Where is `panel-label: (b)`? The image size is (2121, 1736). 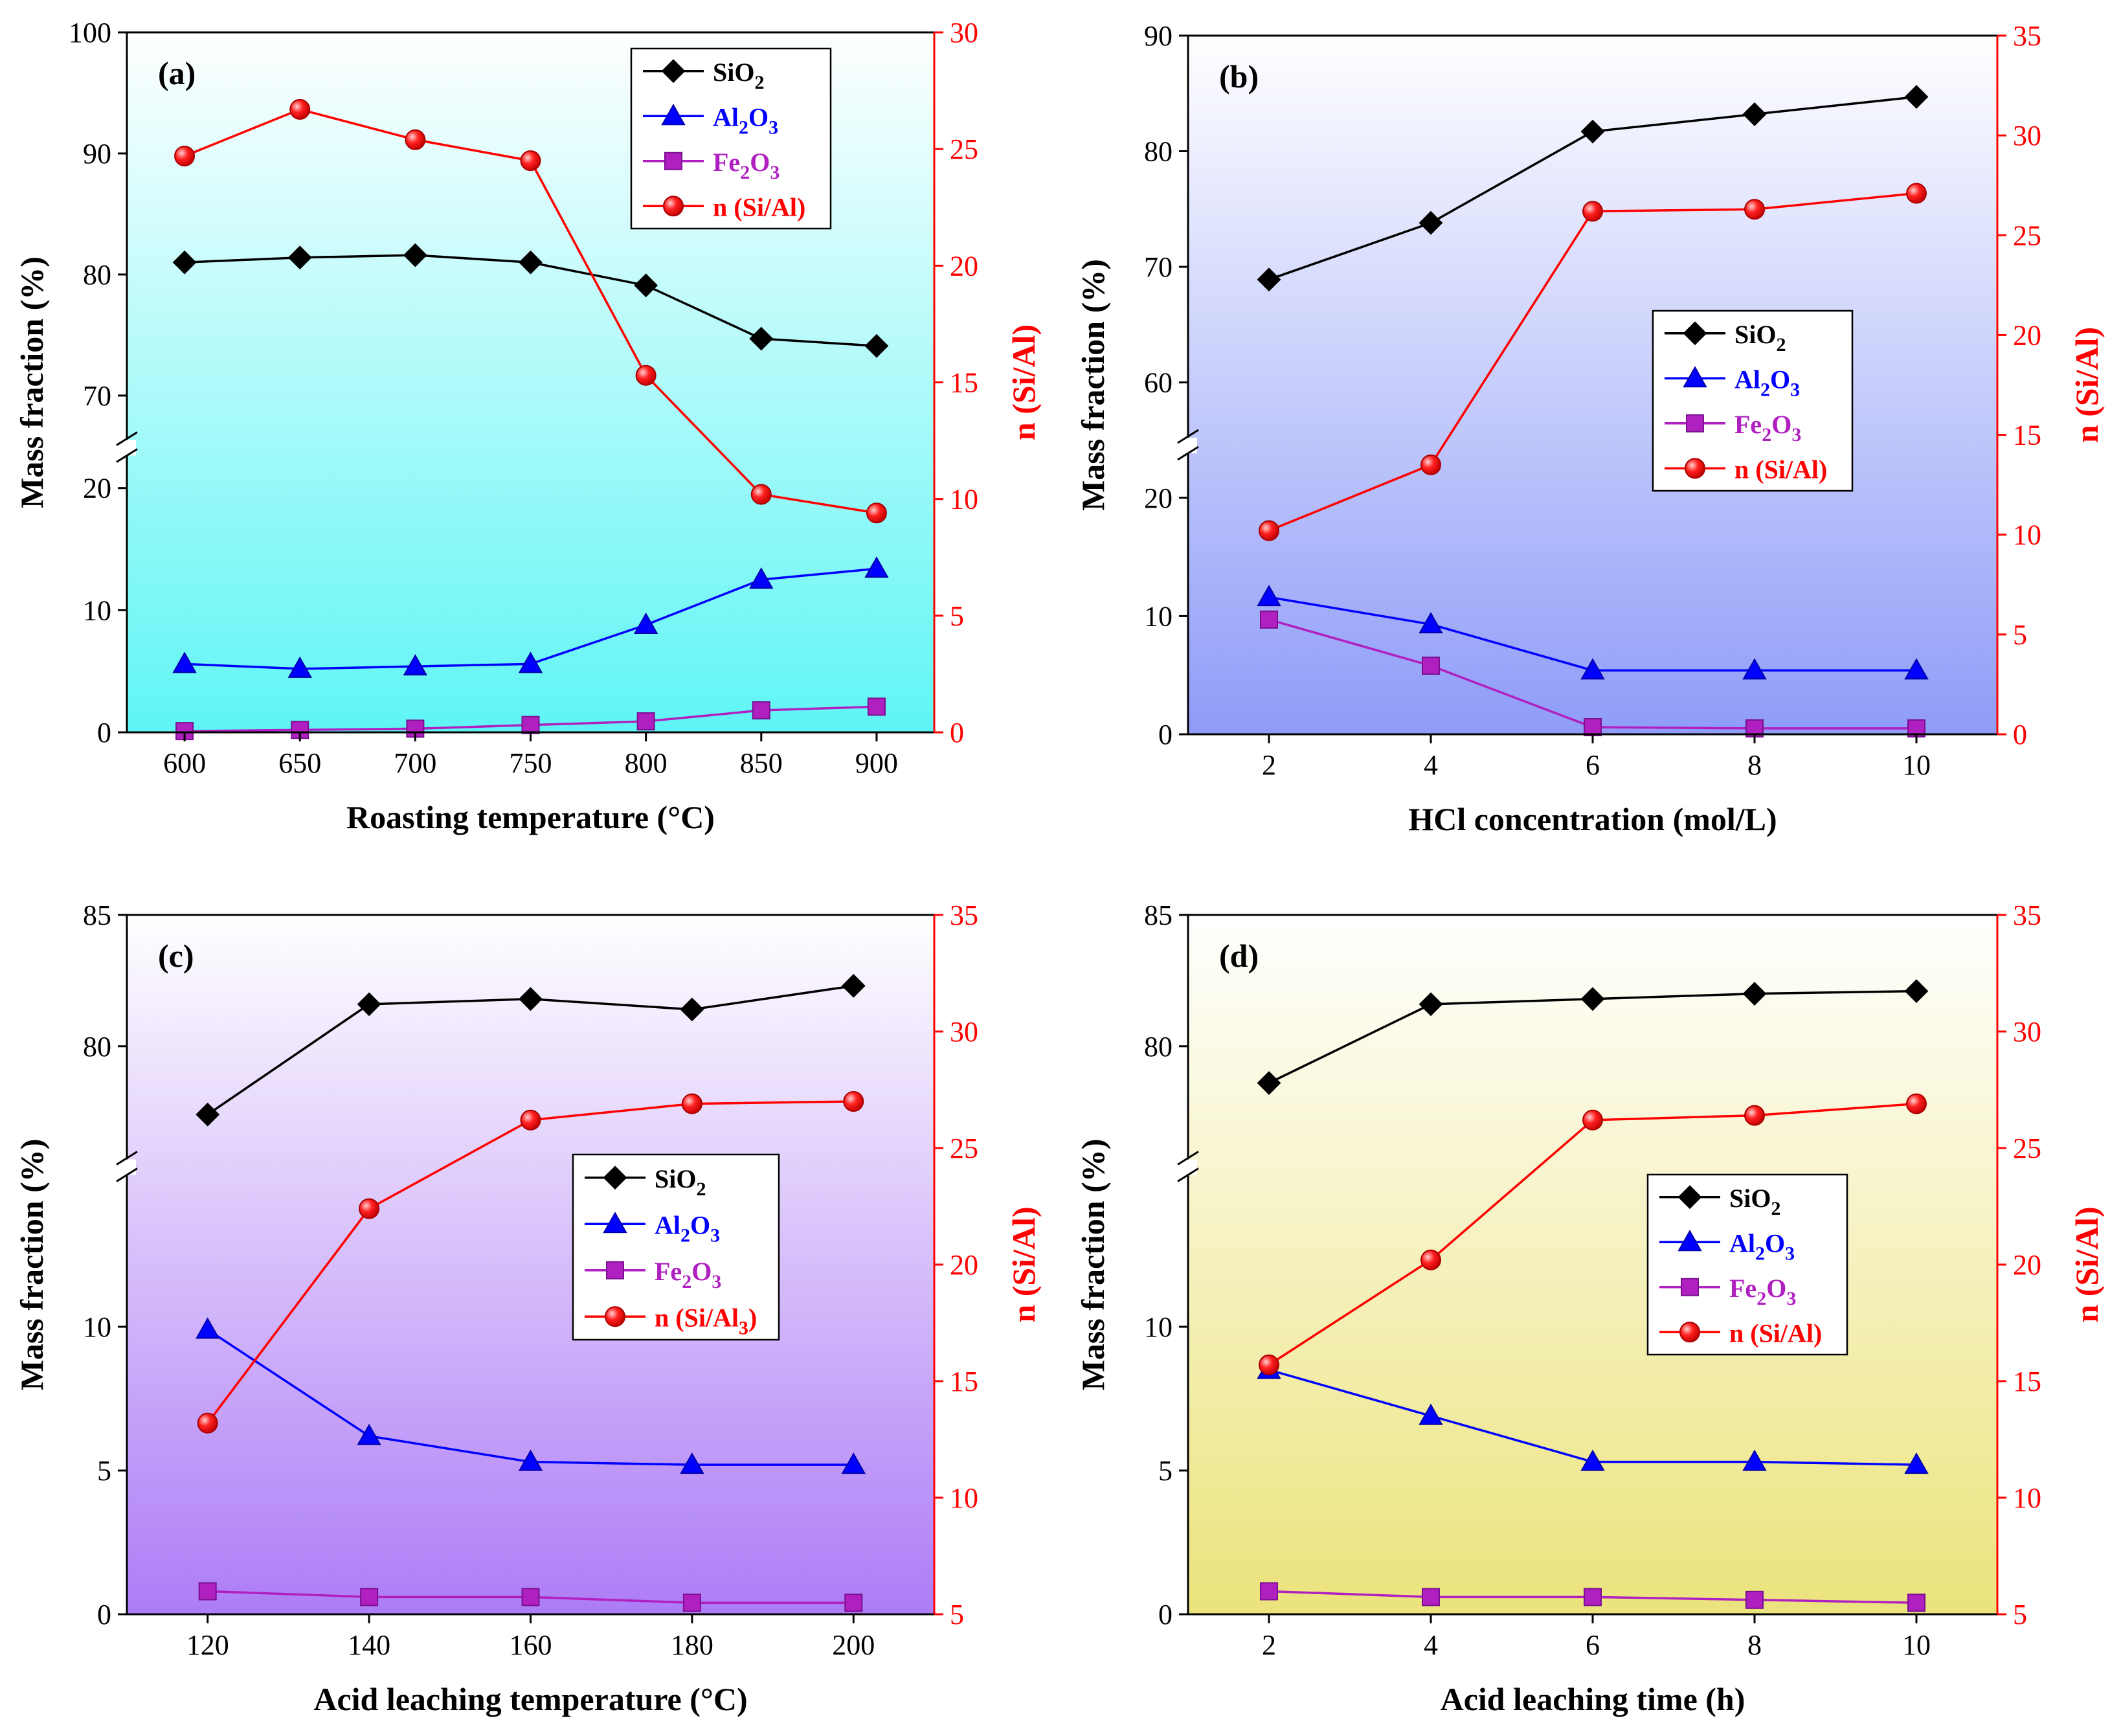
panel-label: (b) is located at coordinates (1239, 77).